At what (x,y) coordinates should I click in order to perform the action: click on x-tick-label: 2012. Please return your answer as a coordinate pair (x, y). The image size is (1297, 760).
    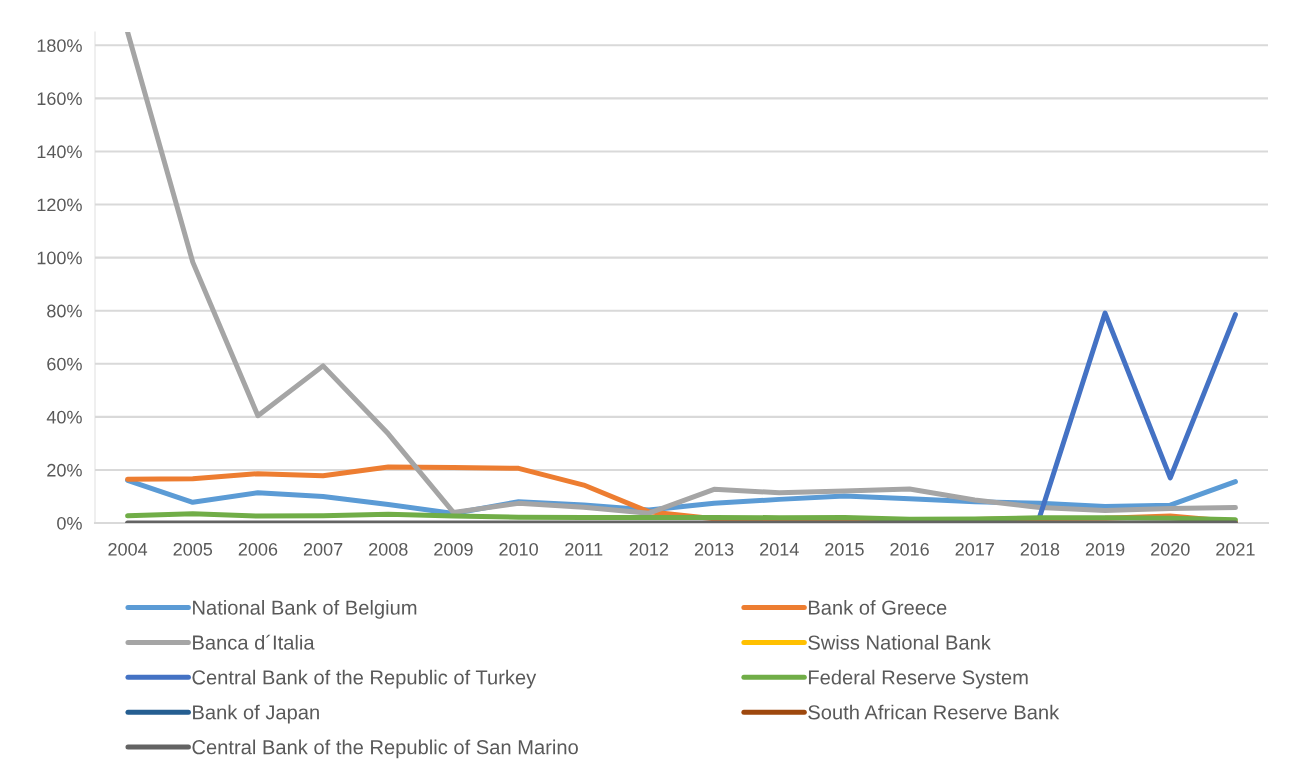
    Looking at the image, I should click on (649, 549).